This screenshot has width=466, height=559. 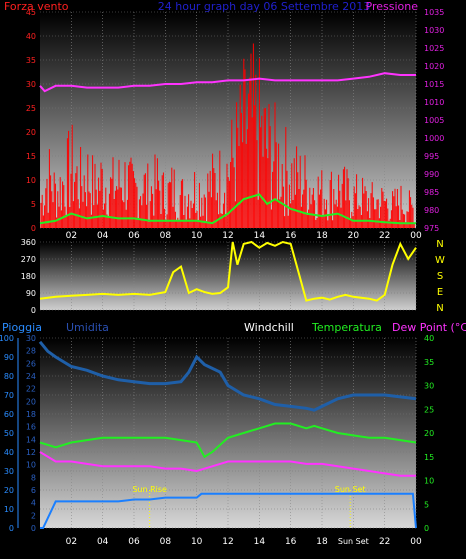 I want to click on hour-tick-label: 20, so click(x=354, y=236).